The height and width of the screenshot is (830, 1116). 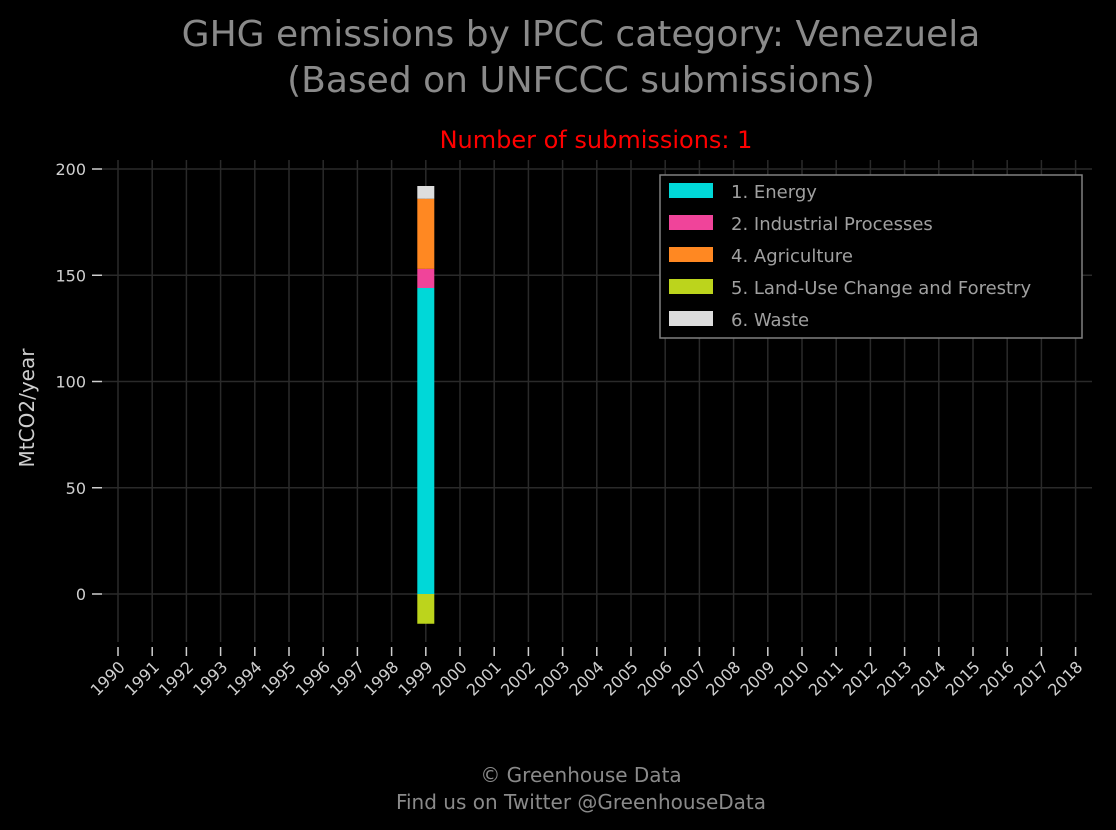 I want to click on x-tick-label: 1991, so click(x=142, y=678).